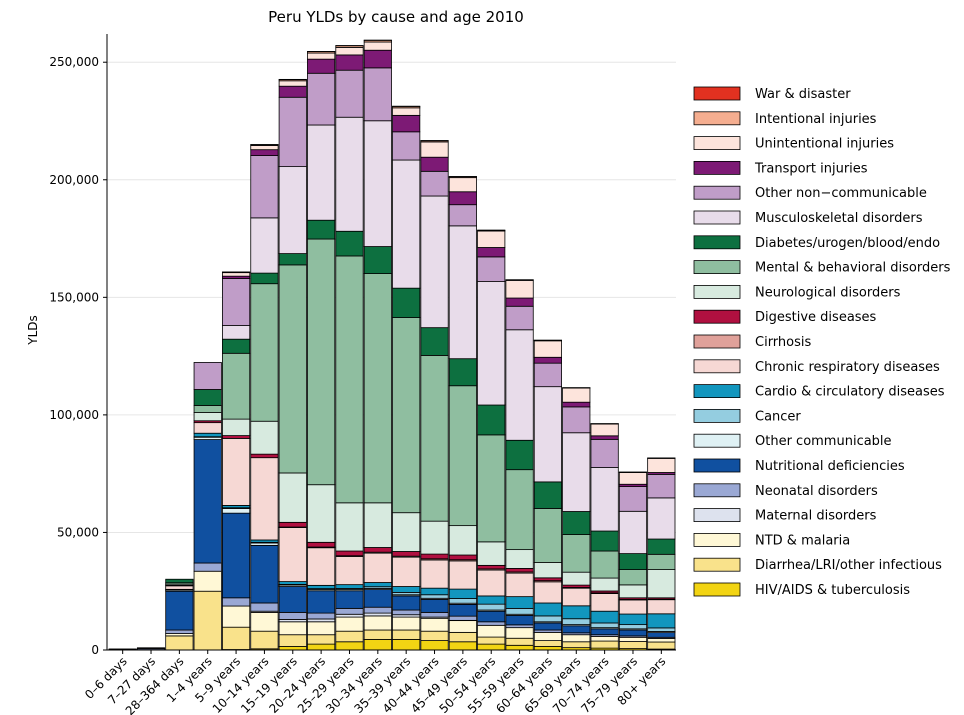  What do you see at coordinates (785, 516) in the screenshot?
I see `legend-item: Maternal disorders` at bounding box center [785, 516].